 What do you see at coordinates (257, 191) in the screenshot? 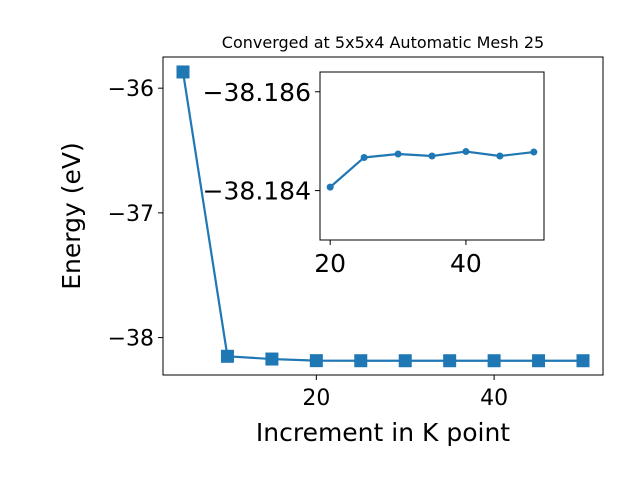
I see `y-tick-label: −38.184` at bounding box center [257, 191].